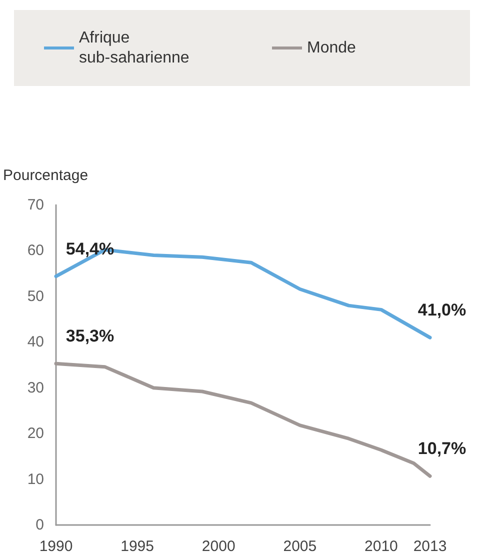 The width and height of the screenshot is (479, 557). What do you see at coordinates (35, 205) in the screenshot?
I see `y-tick-label: 70` at bounding box center [35, 205].